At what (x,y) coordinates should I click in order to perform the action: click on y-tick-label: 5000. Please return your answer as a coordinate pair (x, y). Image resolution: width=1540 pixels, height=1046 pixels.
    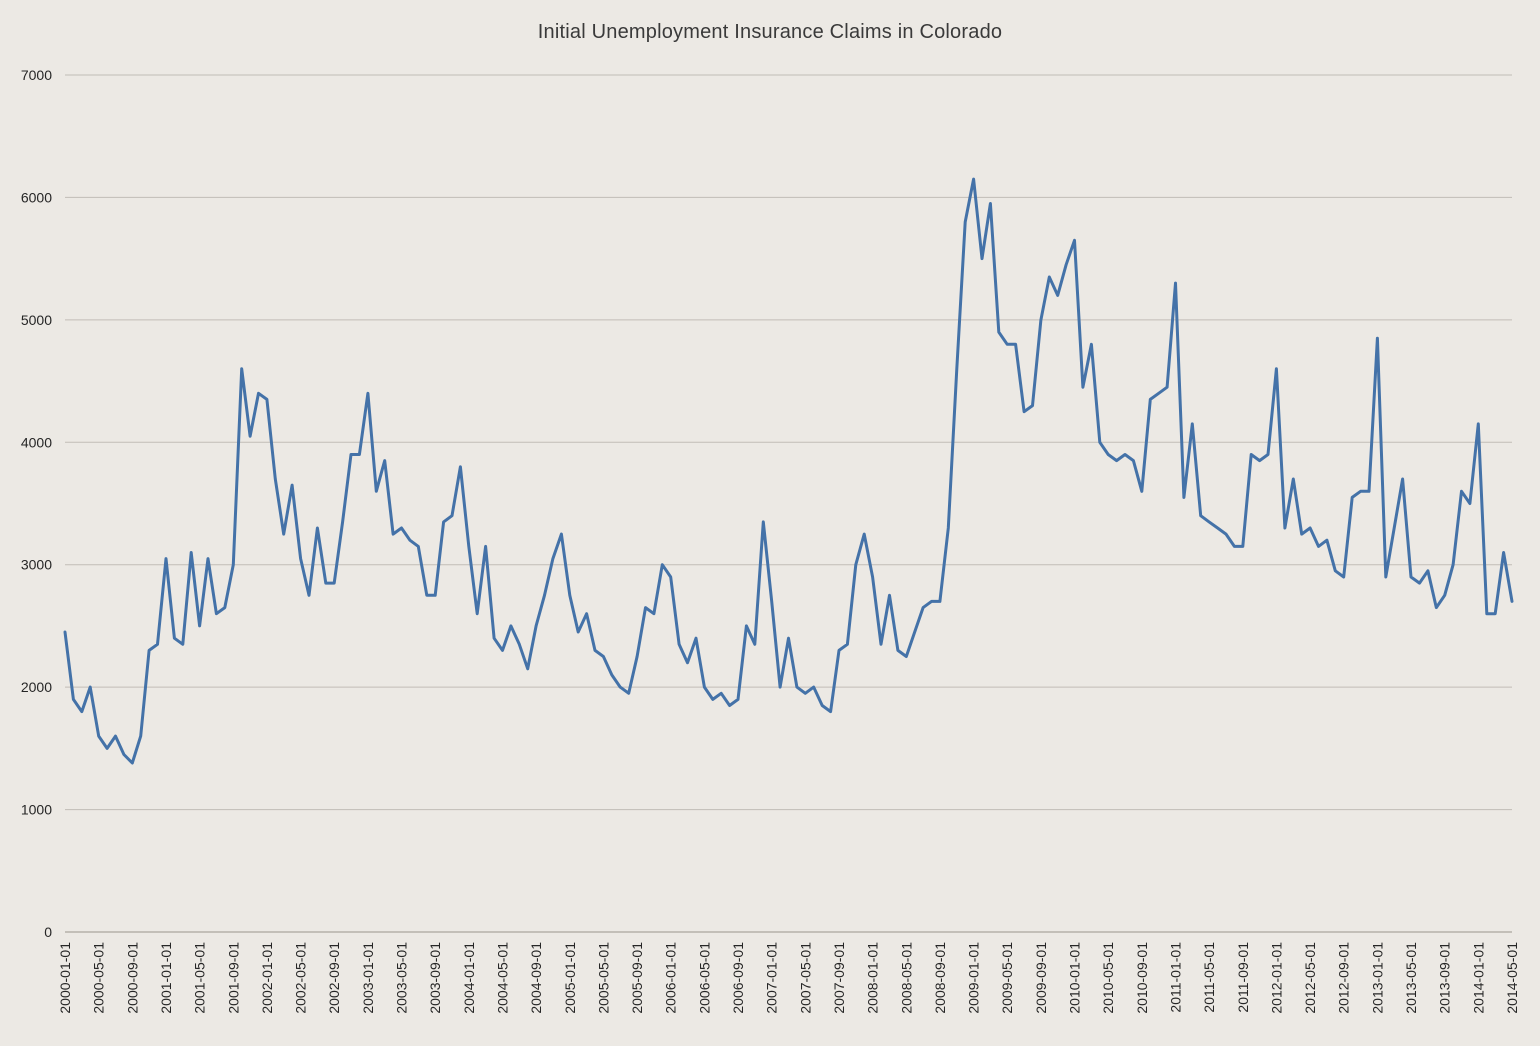
    Looking at the image, I should click on (36, 320).